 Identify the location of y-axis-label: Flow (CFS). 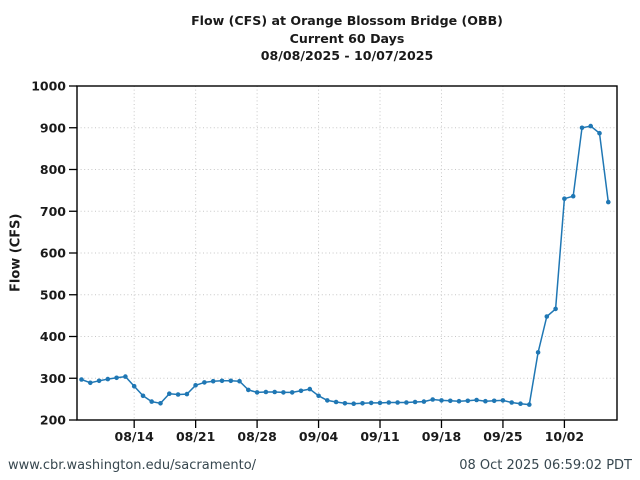
(16, 253).